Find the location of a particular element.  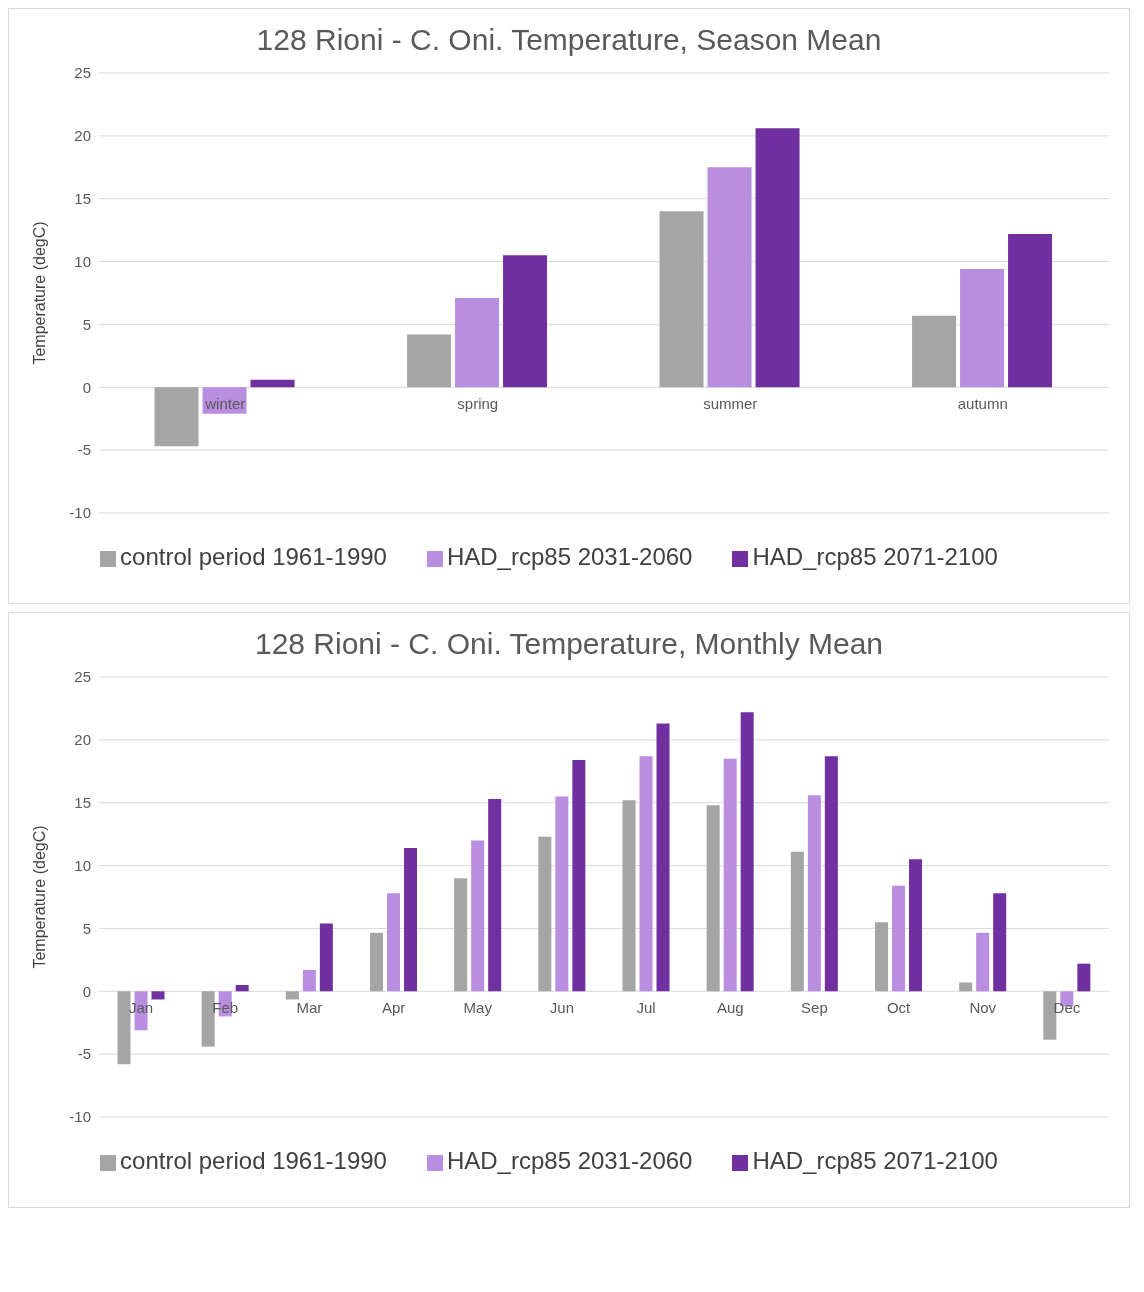

x-tick-label: Nov is located at coordinates (983, 1008).